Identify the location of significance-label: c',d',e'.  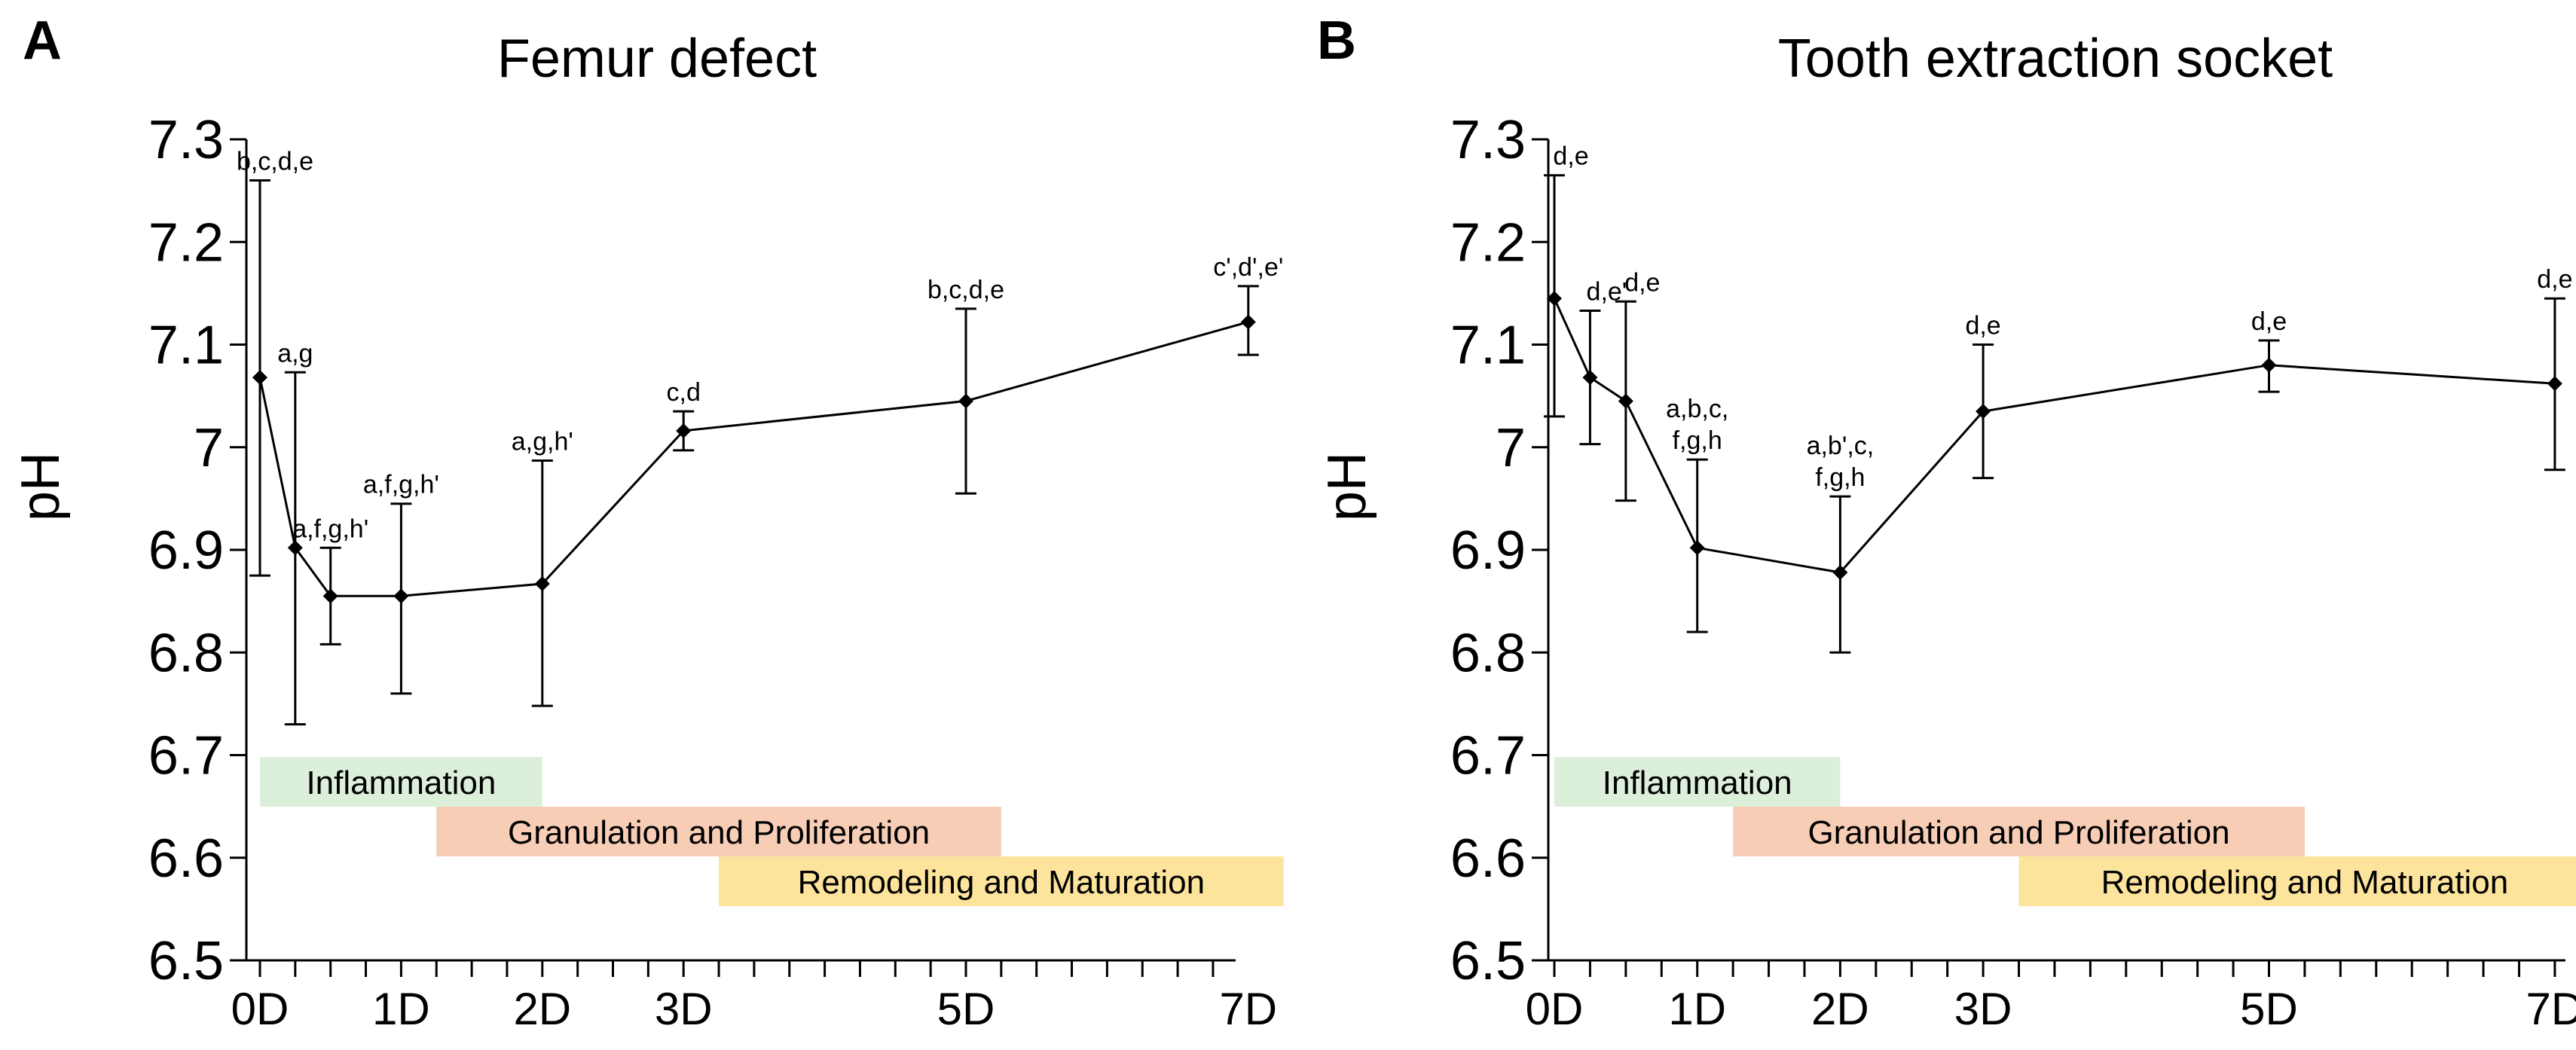
(1248, 267).